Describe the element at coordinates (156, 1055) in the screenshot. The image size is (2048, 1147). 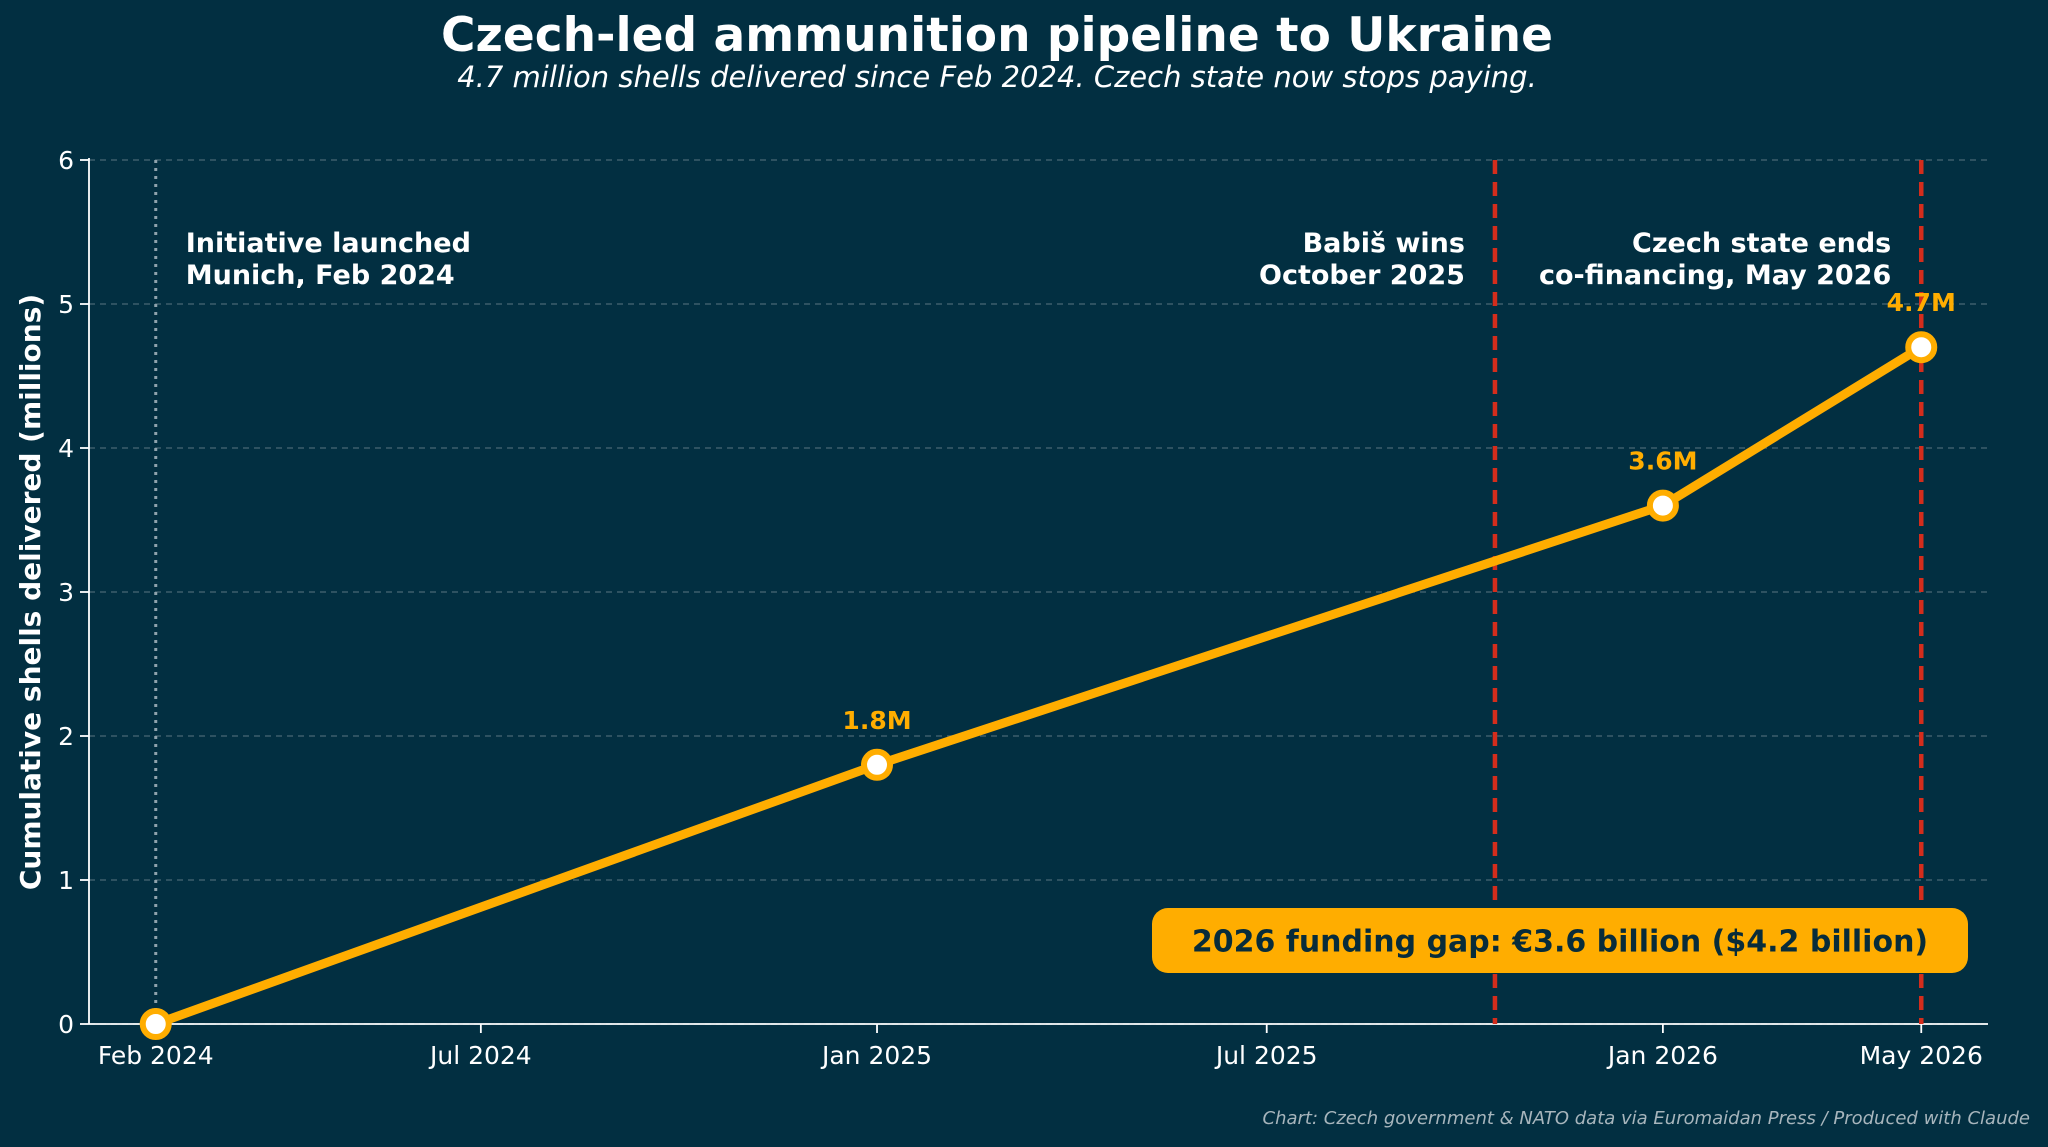
I see `x-tick-label: Feb 2024` at that location.